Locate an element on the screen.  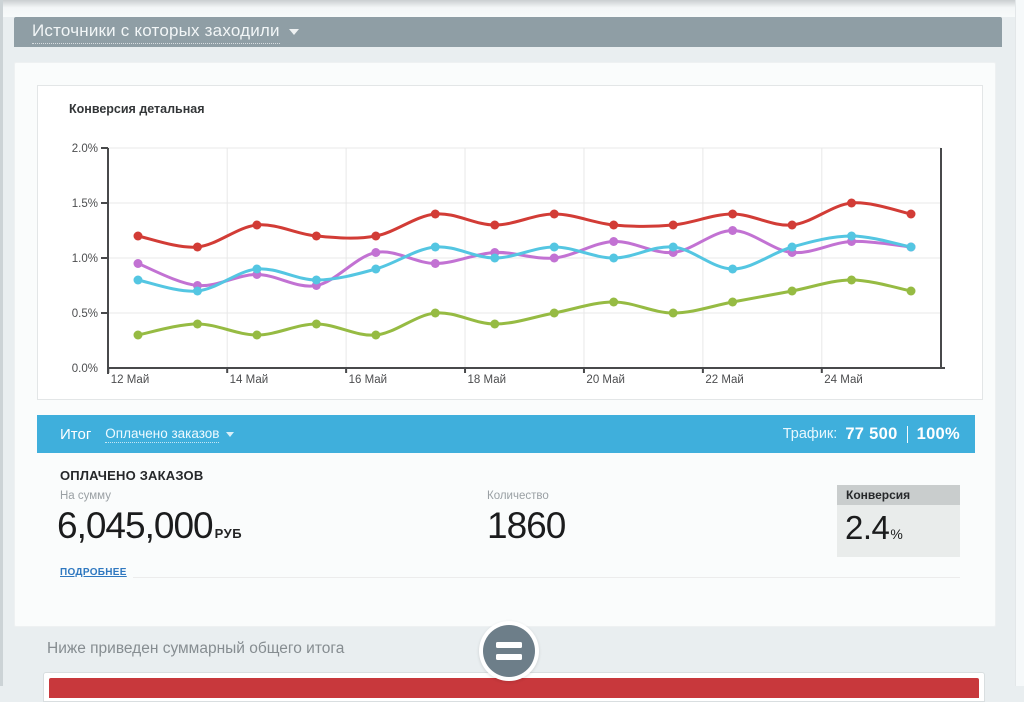
x-axis-label: 22 Май is located at coordinates (724, 380).